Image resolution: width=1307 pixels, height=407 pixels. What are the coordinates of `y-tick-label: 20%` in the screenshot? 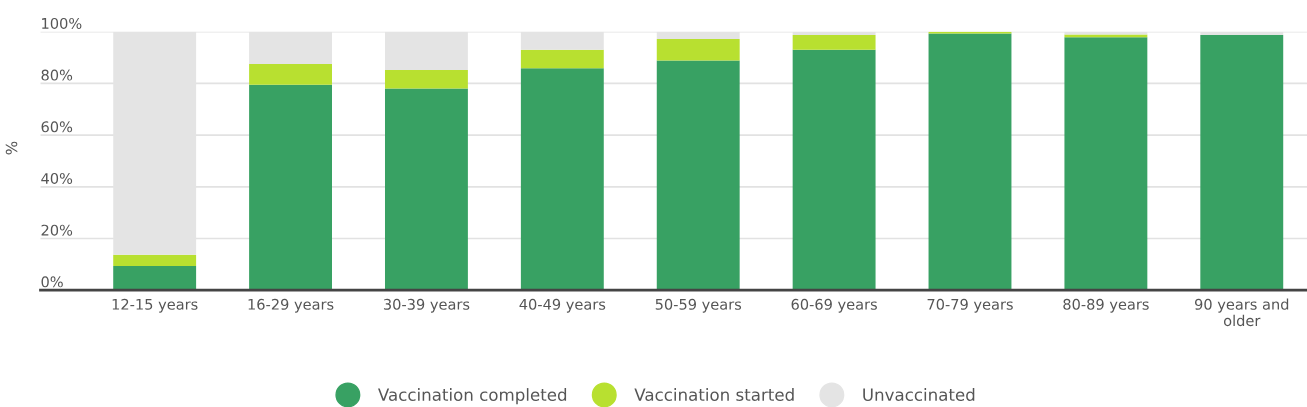 It's located at (57, 230).